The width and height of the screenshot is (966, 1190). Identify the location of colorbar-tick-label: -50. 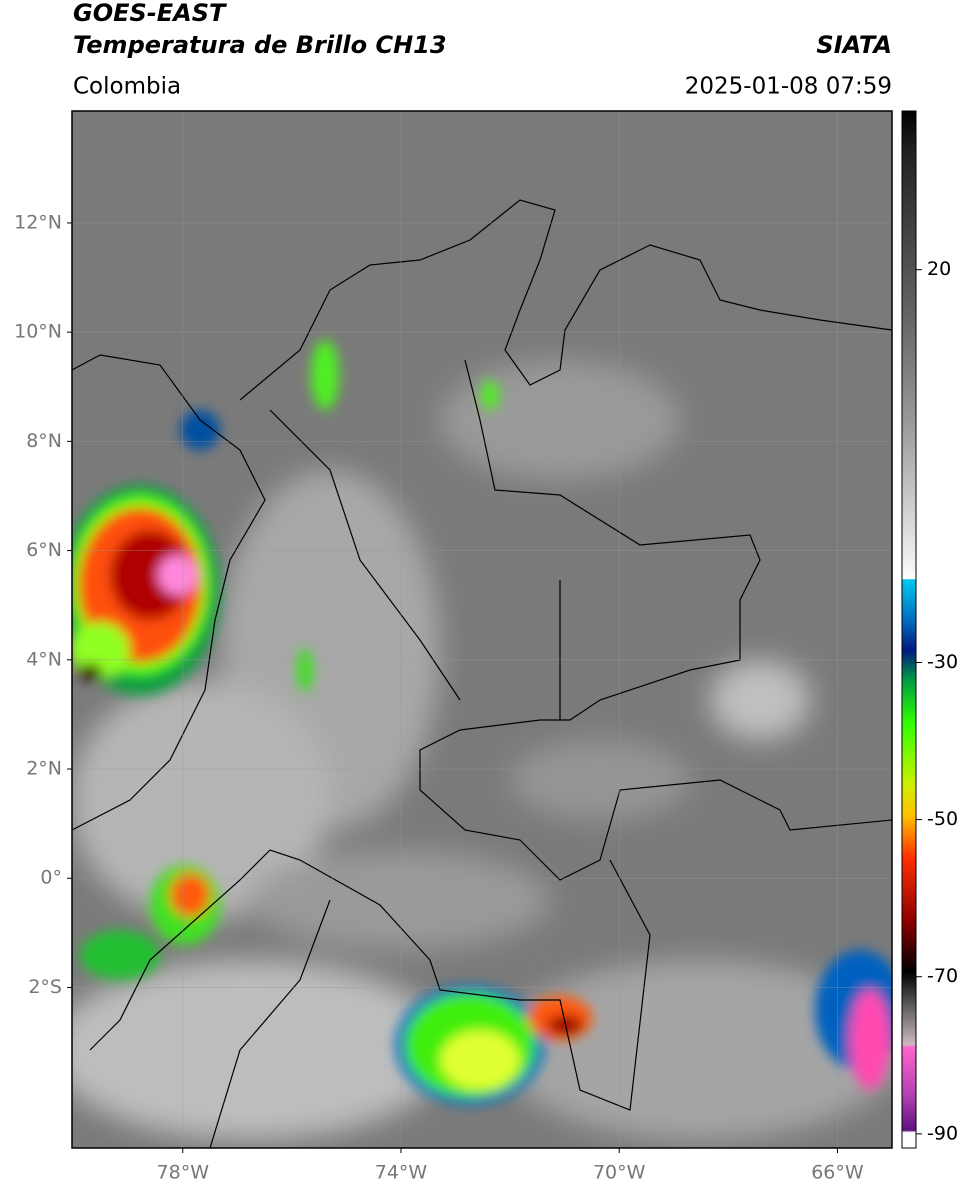
(942, 819).